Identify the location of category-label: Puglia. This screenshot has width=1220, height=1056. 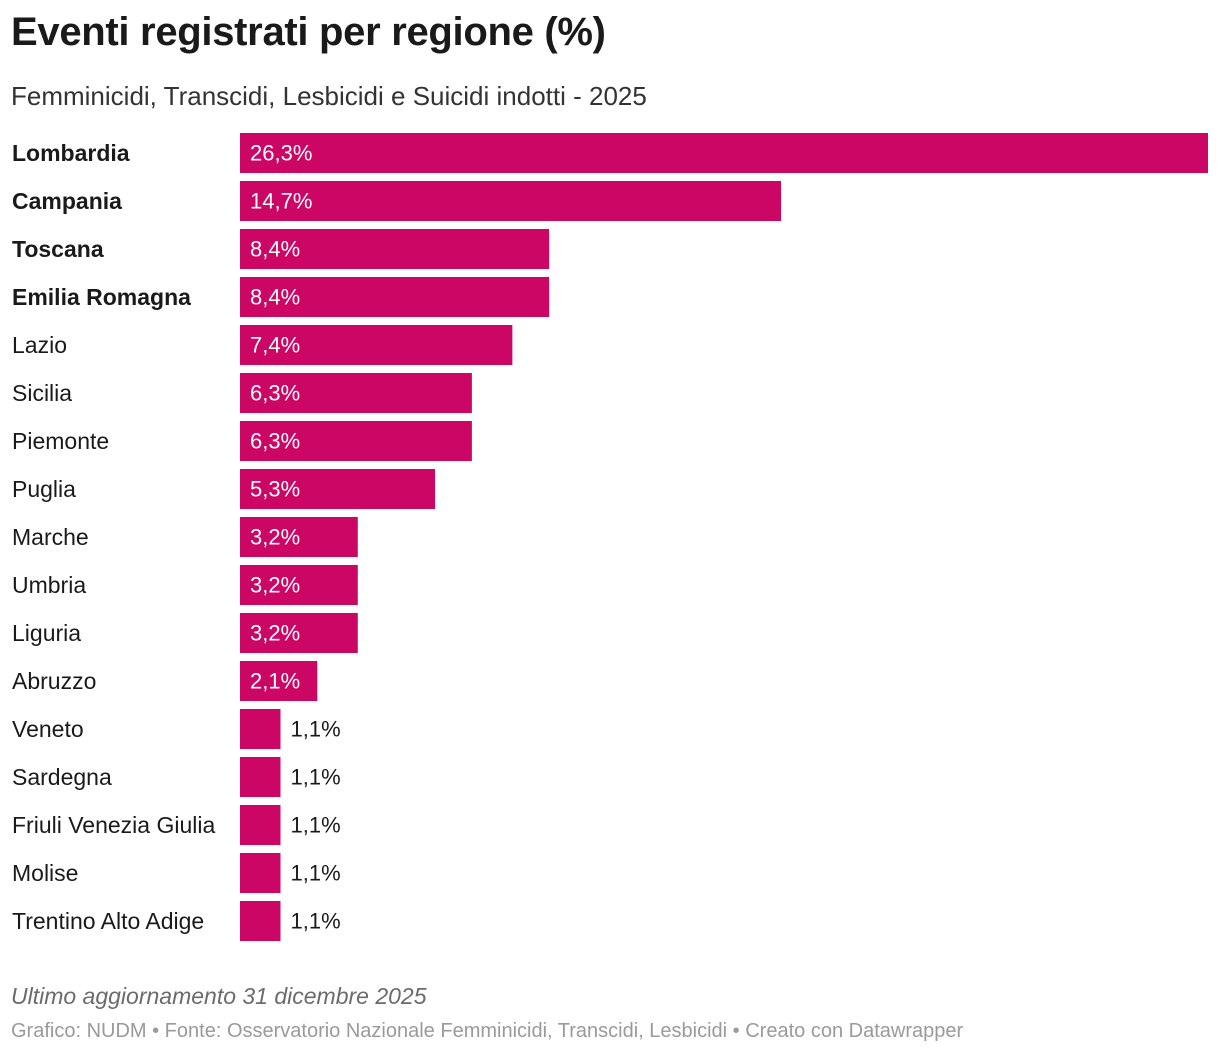
(44, 489).